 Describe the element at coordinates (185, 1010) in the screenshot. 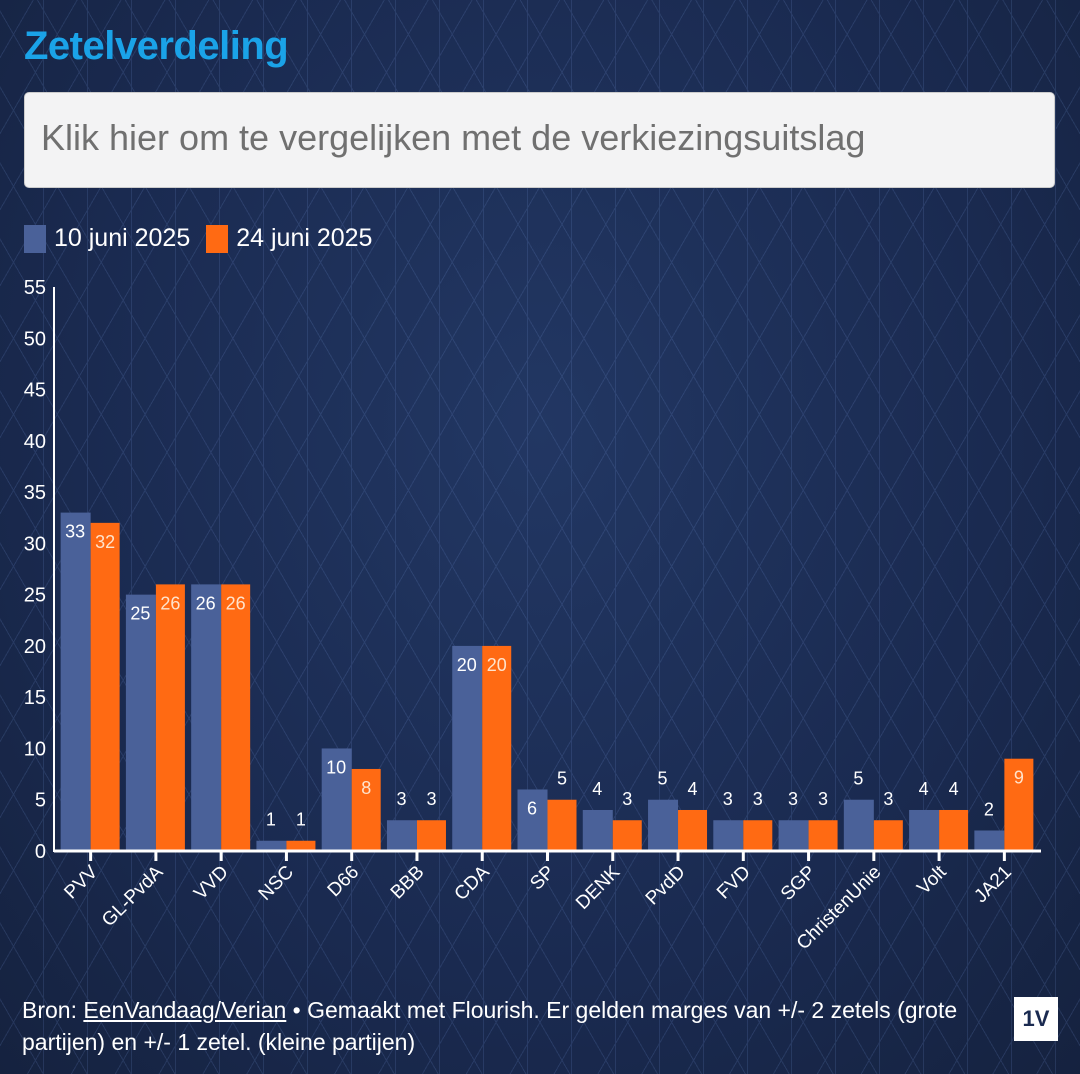

I see `source-link: EenVandaag/Verian` at that location.